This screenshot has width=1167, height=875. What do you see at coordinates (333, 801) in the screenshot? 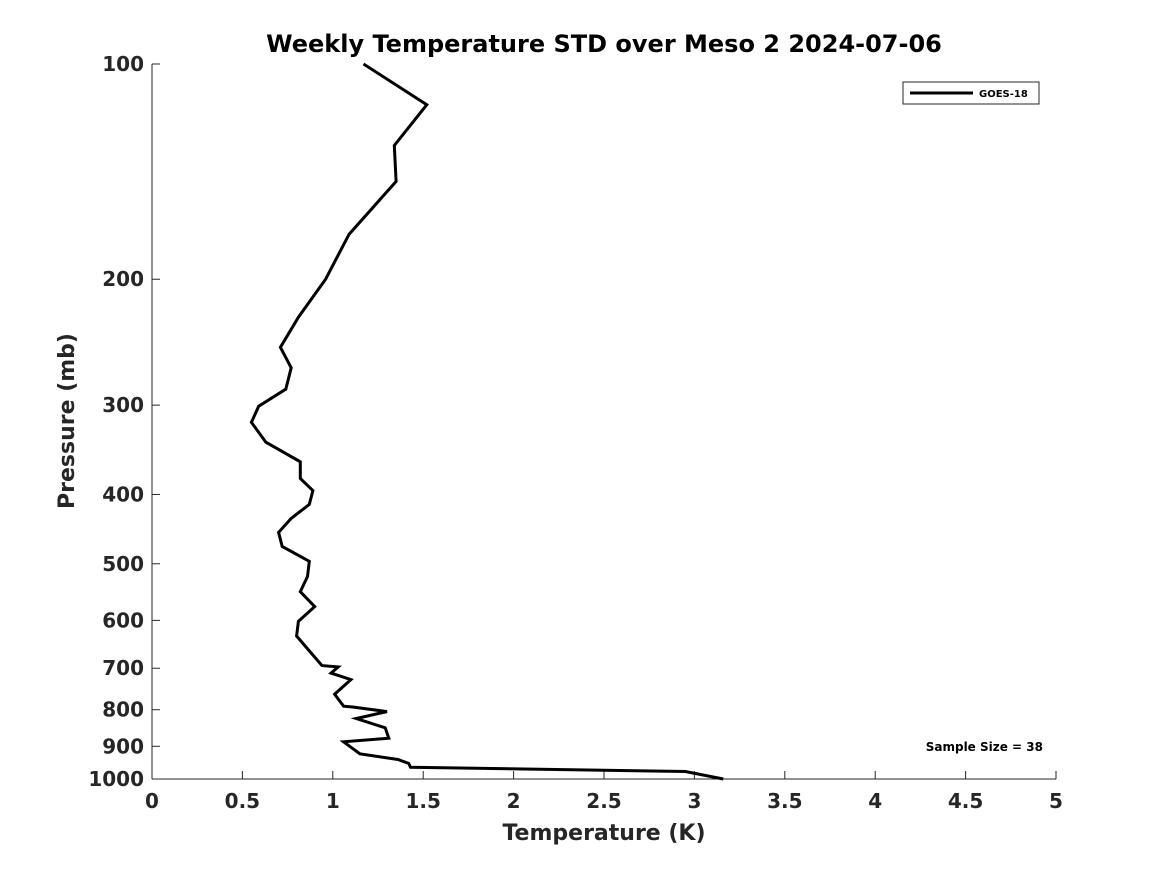
I see `x-tick-label: 1` at bounding box center [333, 801].